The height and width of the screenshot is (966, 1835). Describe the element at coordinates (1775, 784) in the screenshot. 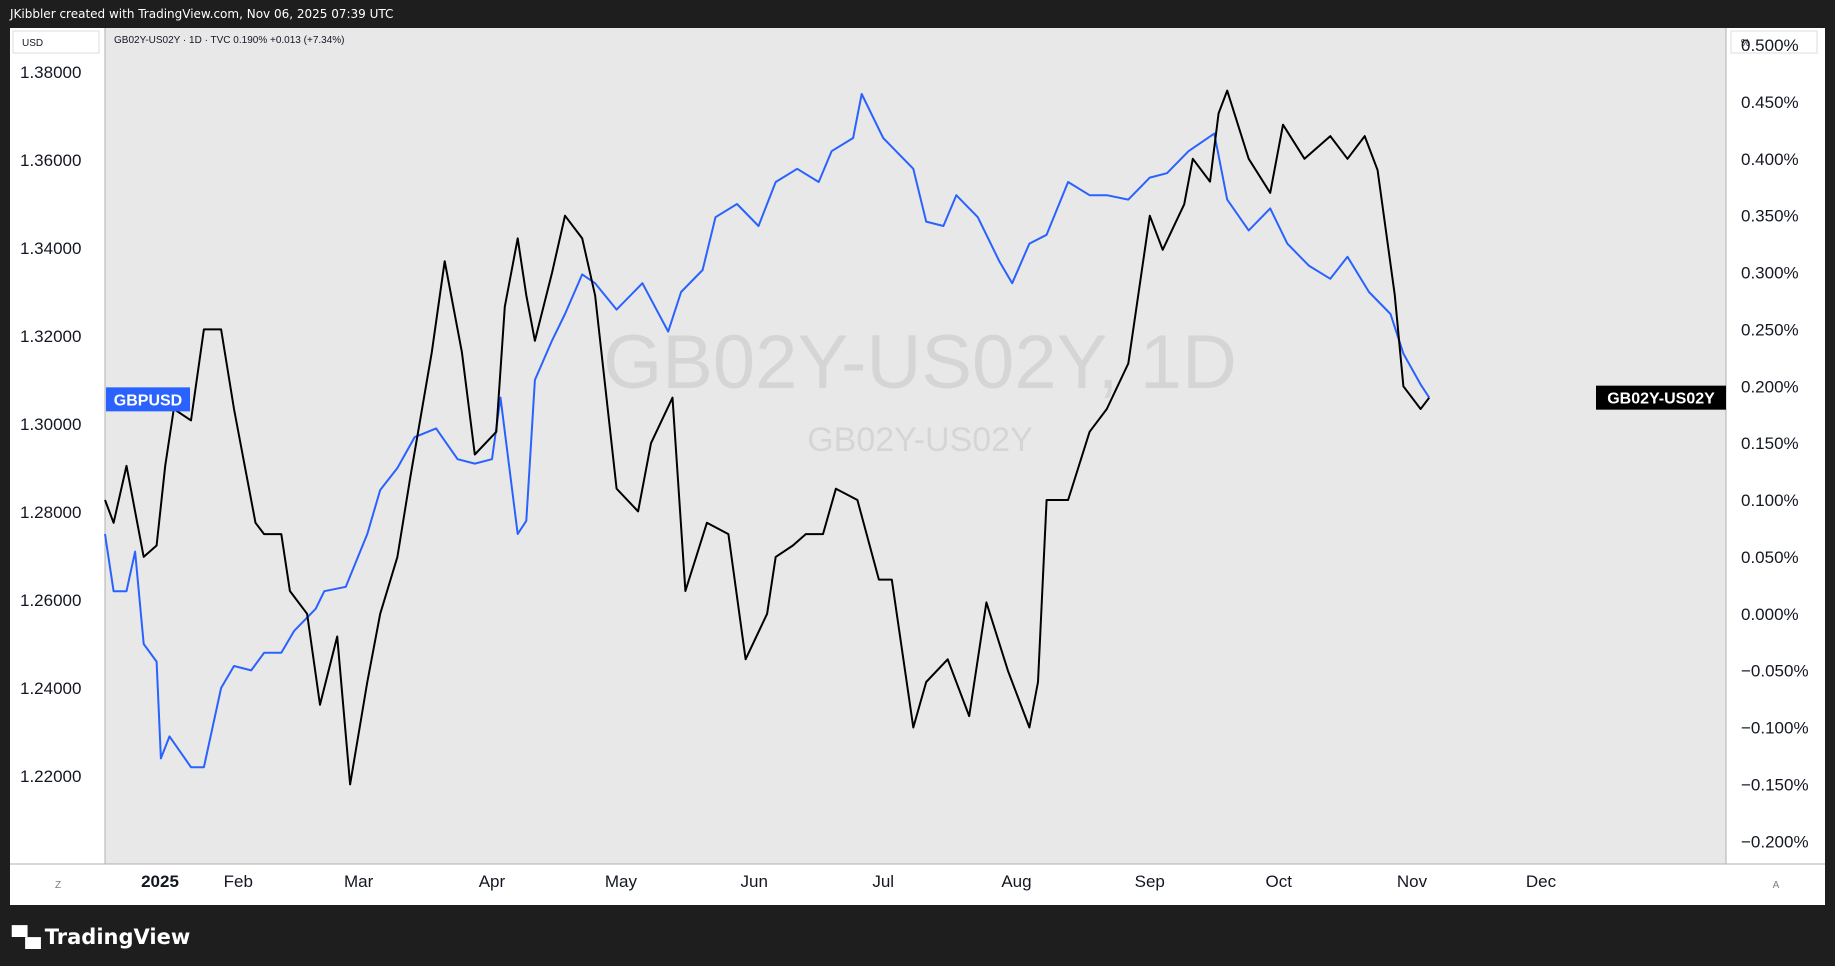

I see `right-tick-label: −0.150%` at that location.